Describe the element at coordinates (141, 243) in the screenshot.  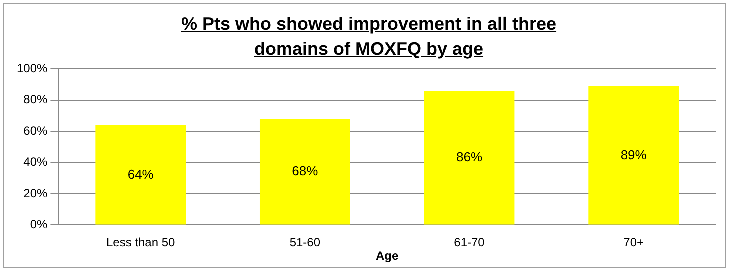
I see `x-tick-label: Less than 50` at that location.